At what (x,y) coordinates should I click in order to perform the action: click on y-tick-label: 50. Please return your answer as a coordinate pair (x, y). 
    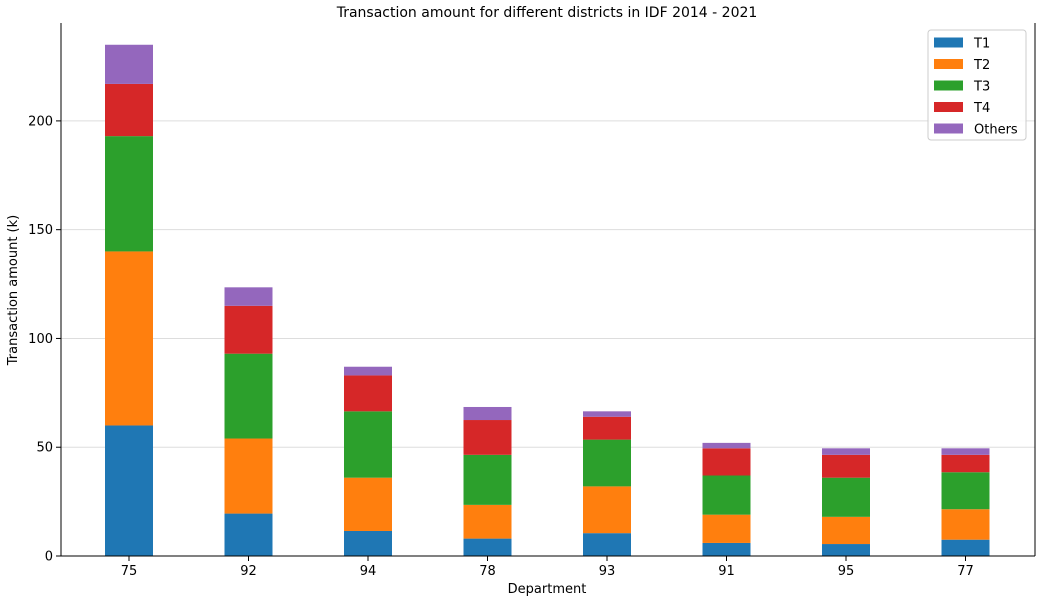
    Looking at the image, I should click on (44, 448).